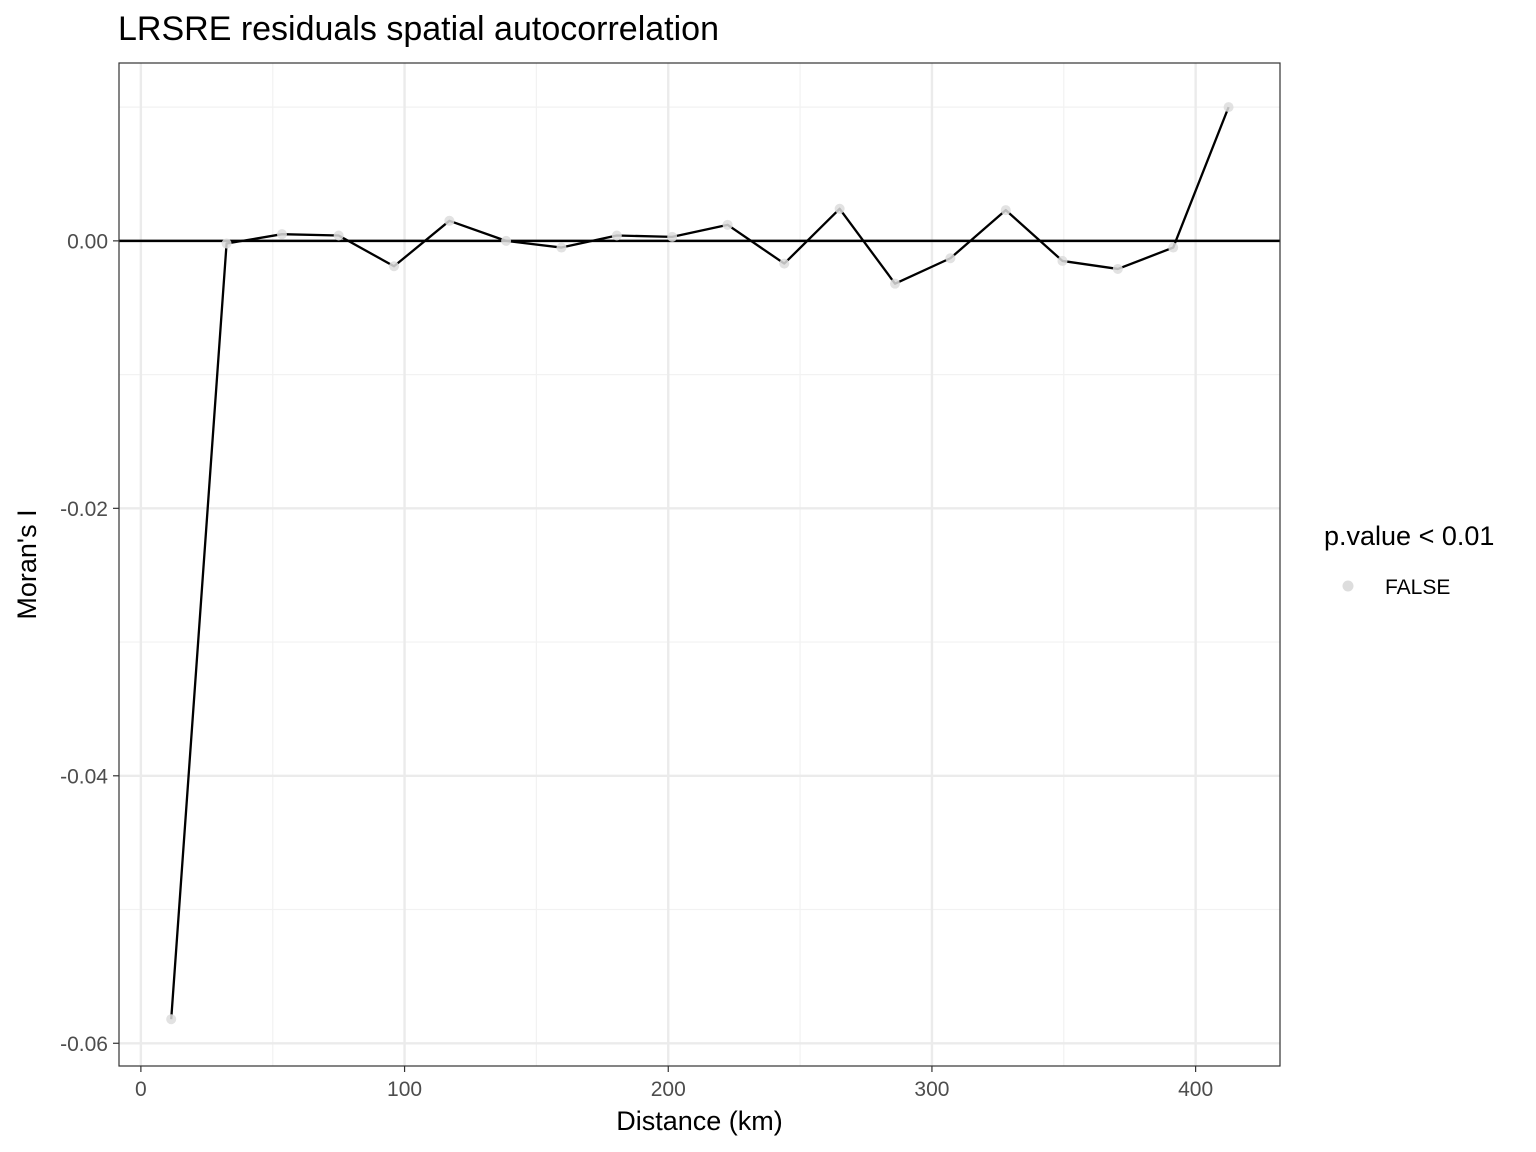 The width and height of the screenshot is (1536, 1152). What do you see at coordinates (404, 1089) in the screenshot?
I see `x-tick-label: 100` at bounding box center [404, 1089].